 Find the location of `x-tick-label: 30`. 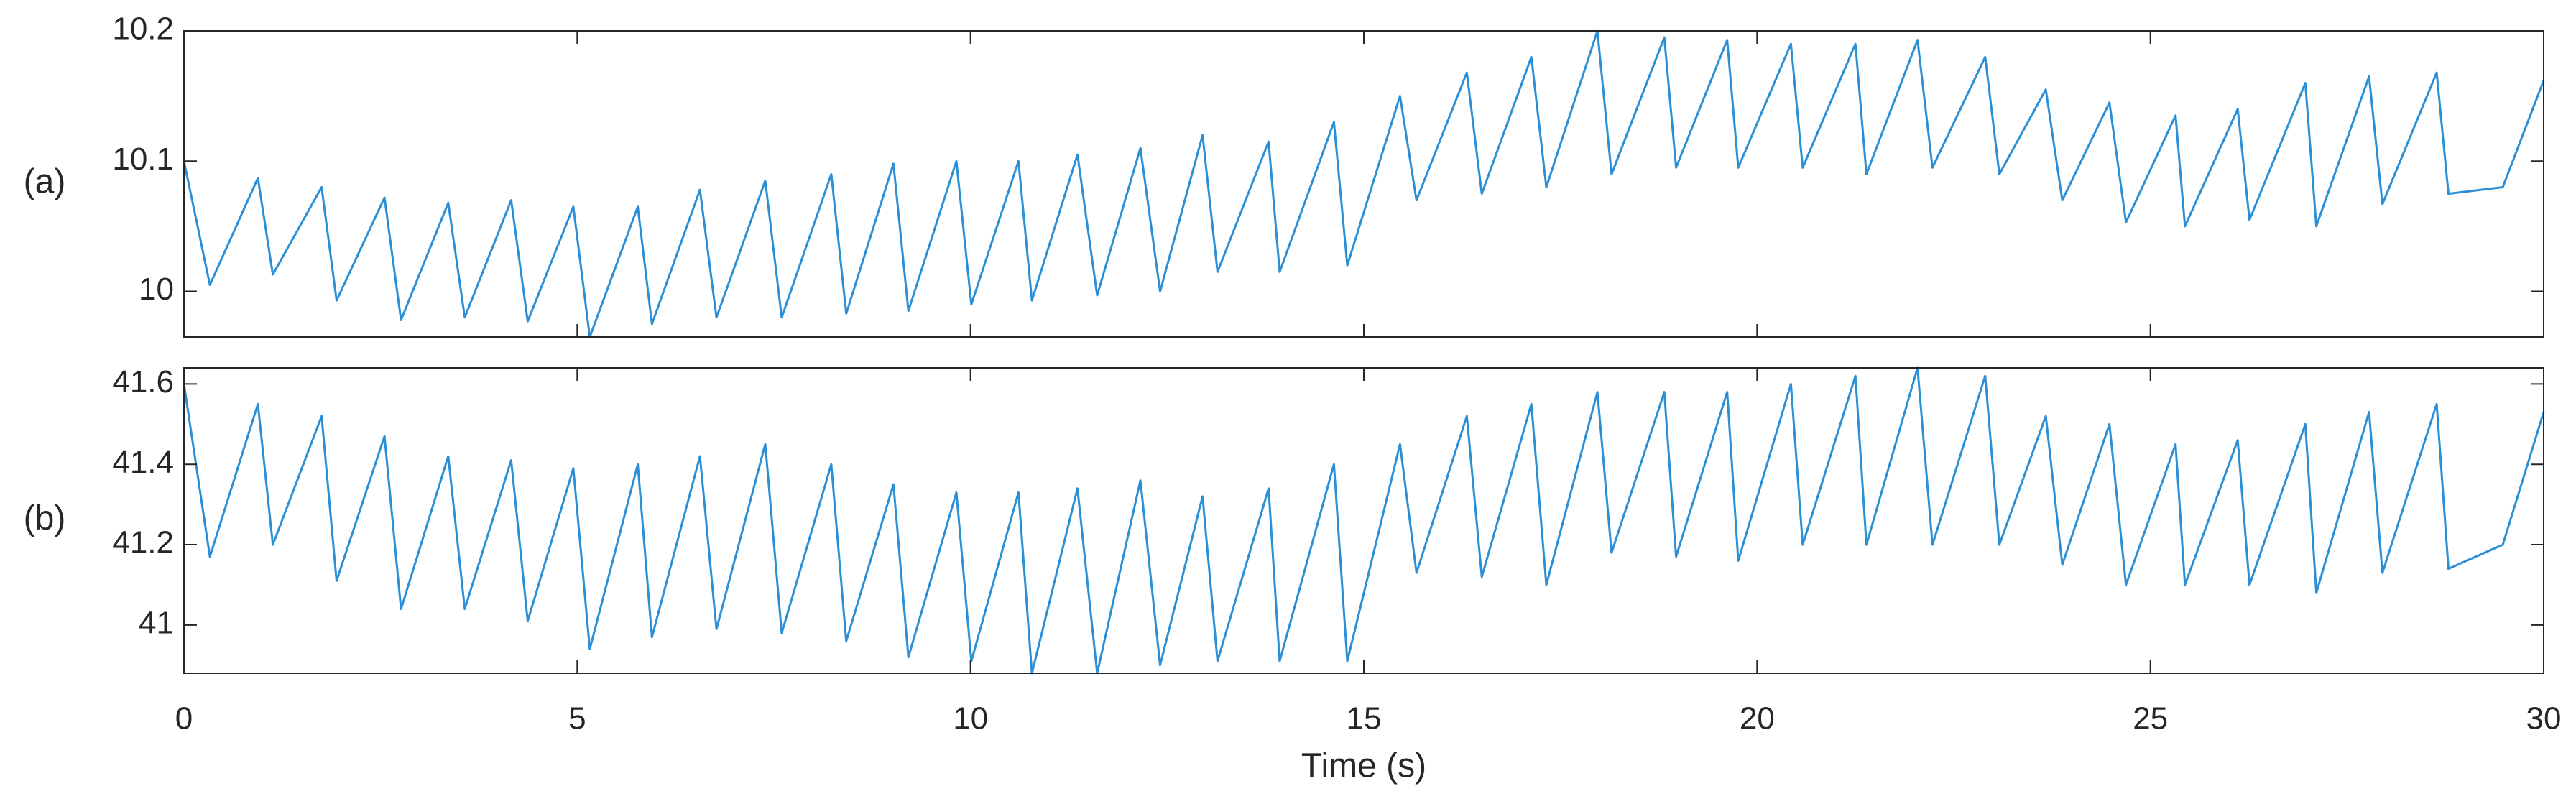

x-tick-label: 30 is located at coordinates (2544, 719).